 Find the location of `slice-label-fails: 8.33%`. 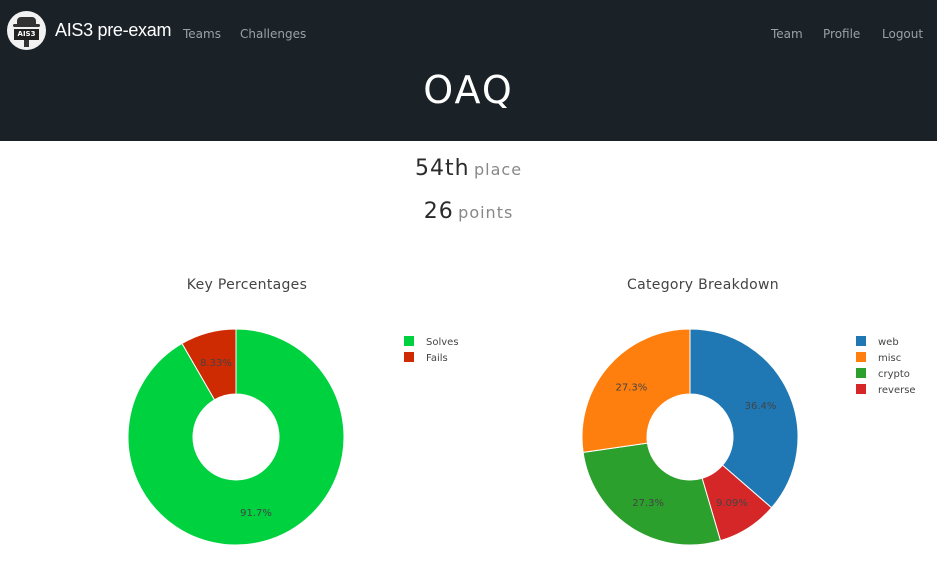

slice-label-fails: 8.33% is located at coordinates (216, 363).